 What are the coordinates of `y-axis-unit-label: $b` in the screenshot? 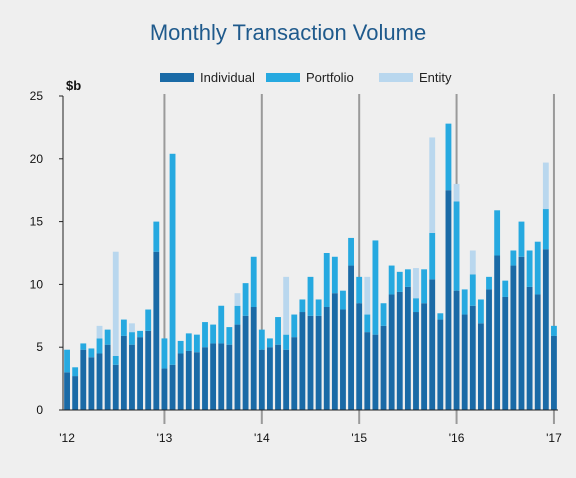 It's located at (74, 85).